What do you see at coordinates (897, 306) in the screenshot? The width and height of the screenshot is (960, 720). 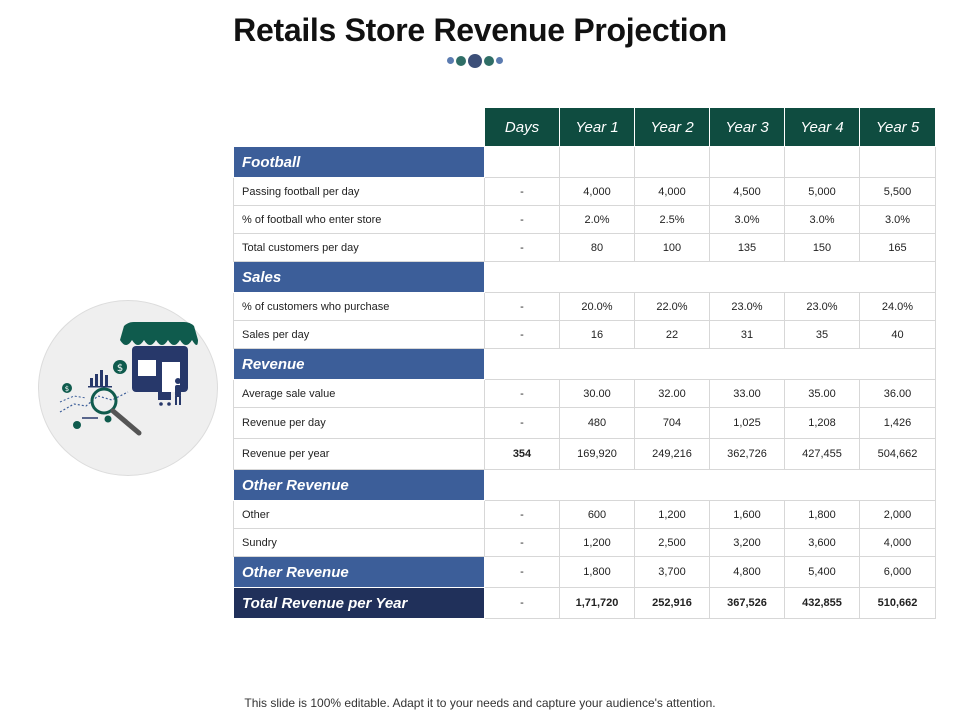 I see `table-cell: 24.0%` at bounding box center [897, 306].